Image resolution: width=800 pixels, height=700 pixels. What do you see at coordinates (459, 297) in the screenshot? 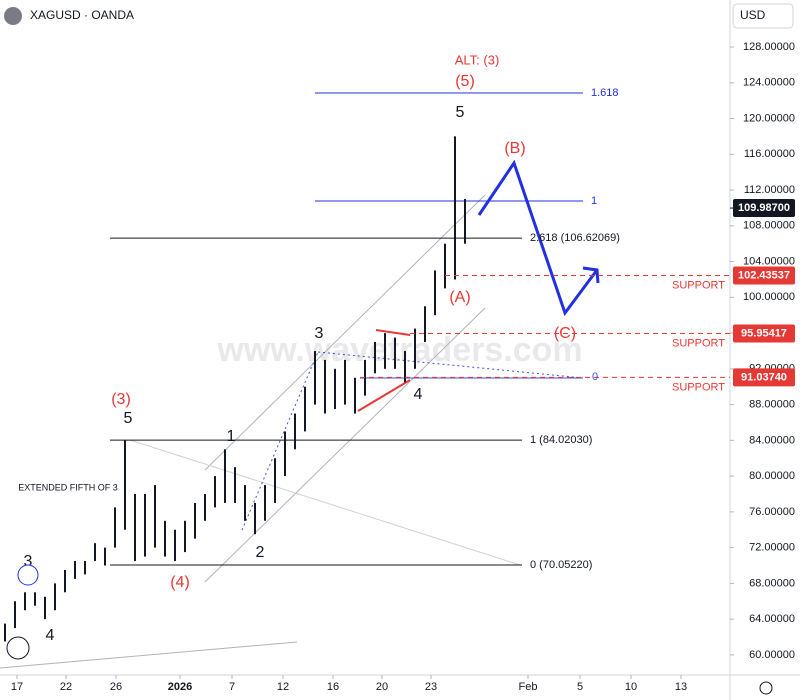
I see `wave-label: (A)` at bounding box center [459, 297].